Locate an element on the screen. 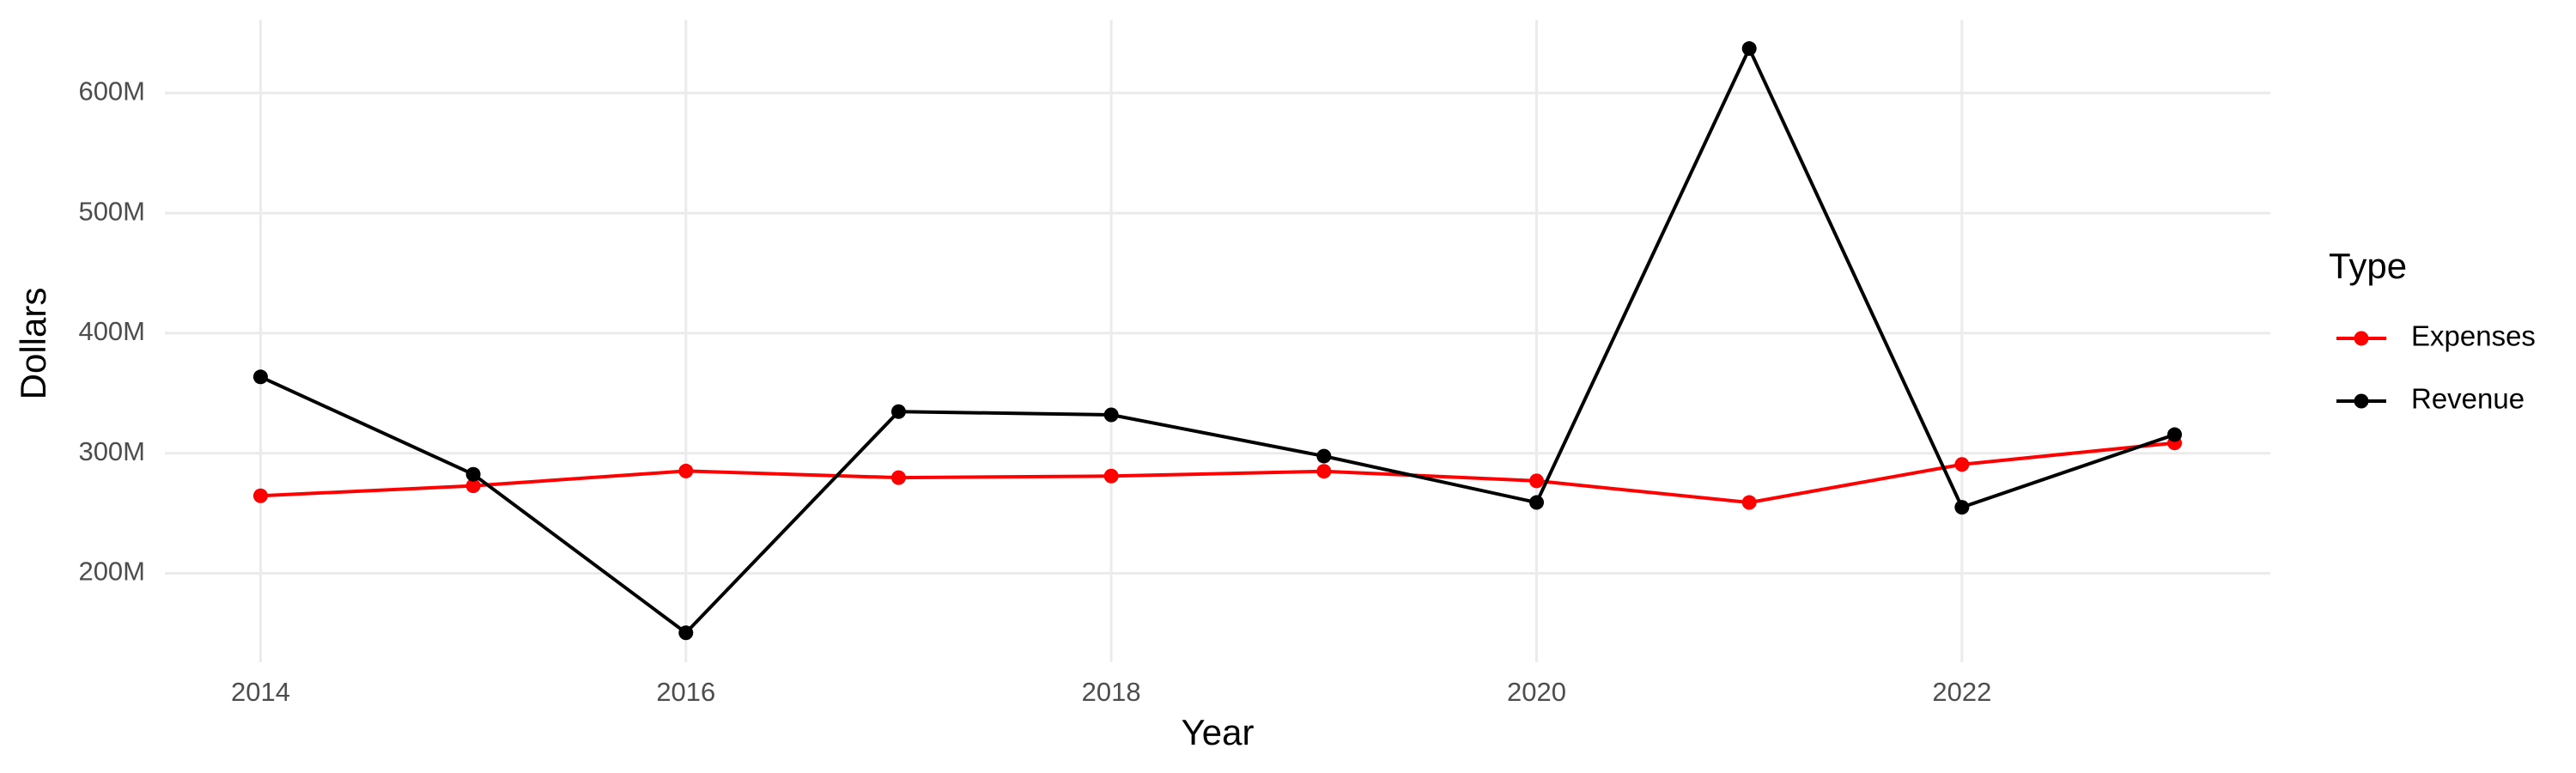  y-tick-label: 300M is located at coordinates (112, 451).